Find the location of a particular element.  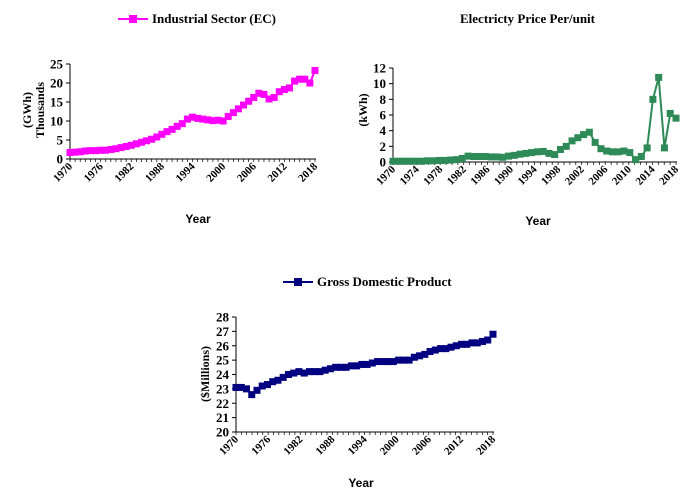

y-tick-label: 21 is located at coordinates (222, 417).